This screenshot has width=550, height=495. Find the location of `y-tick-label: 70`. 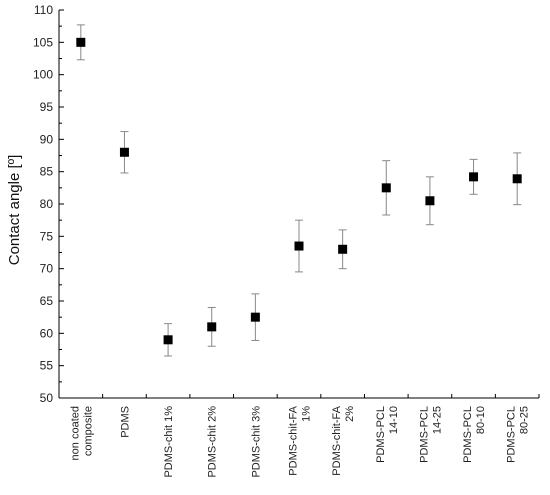

y-tick-label: 70 is located at coordinates (47, 269).